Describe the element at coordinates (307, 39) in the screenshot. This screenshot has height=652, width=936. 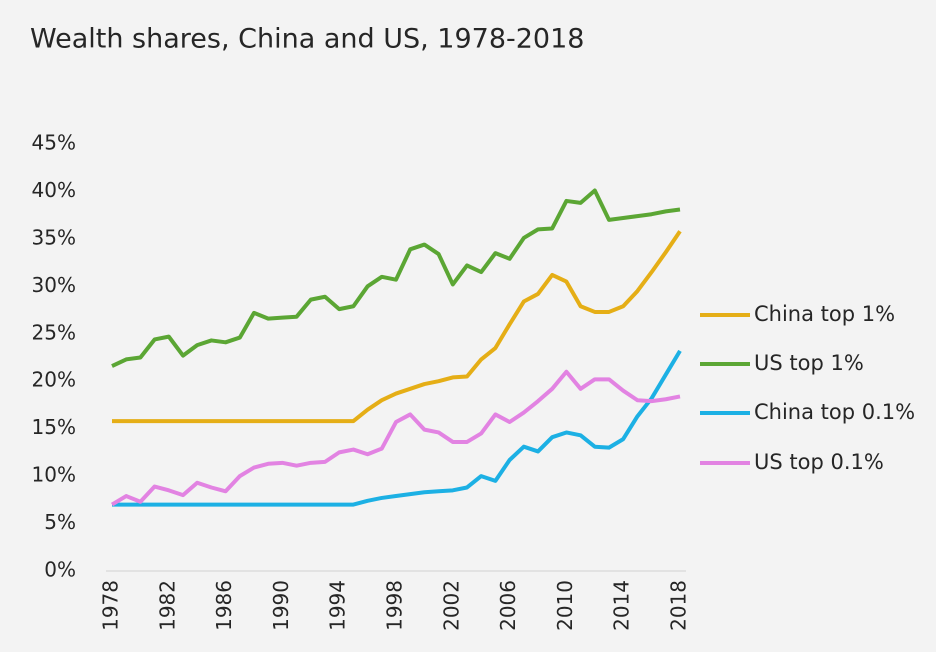
I see `chart-title: Wealth shares, China and US, 1978-2018` at that location.